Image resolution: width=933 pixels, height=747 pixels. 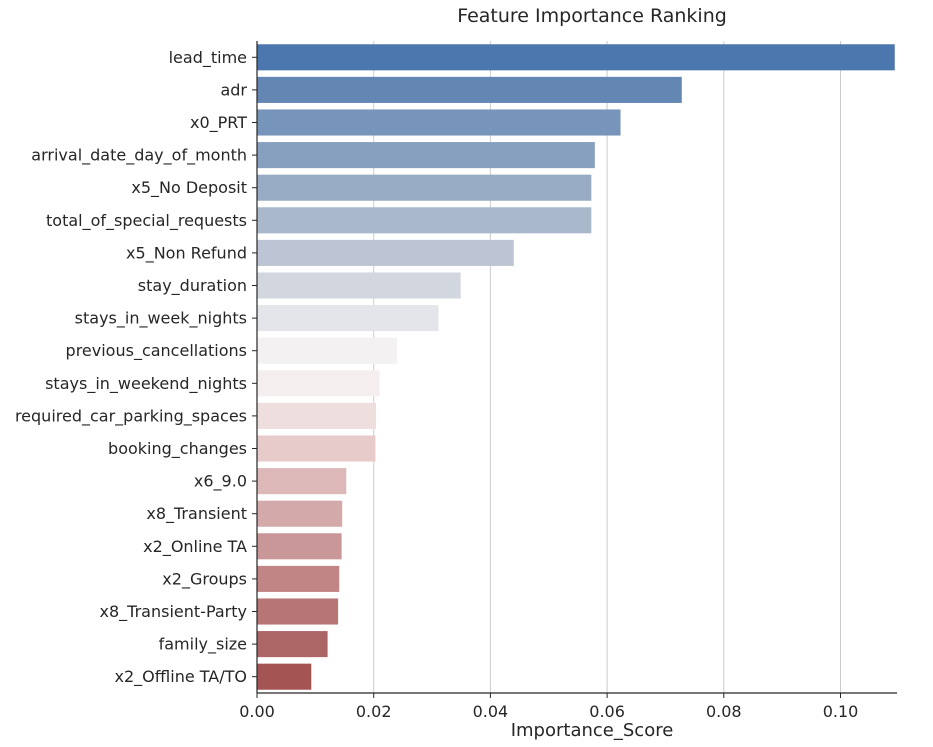 What do you see at coordinates (189, 188) in the screenshot?
I see `y-tick-label: x5_No Deposit` at bounding box center [189, 188].